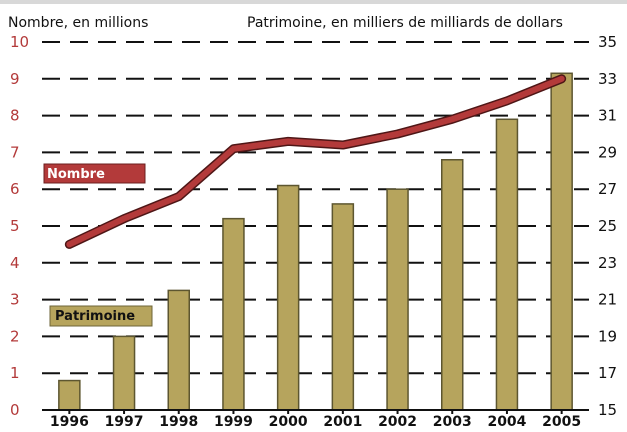  Describe the element at coordinates (607, 189) in the screenshot. I see `right-tick-label: 27` at that location.